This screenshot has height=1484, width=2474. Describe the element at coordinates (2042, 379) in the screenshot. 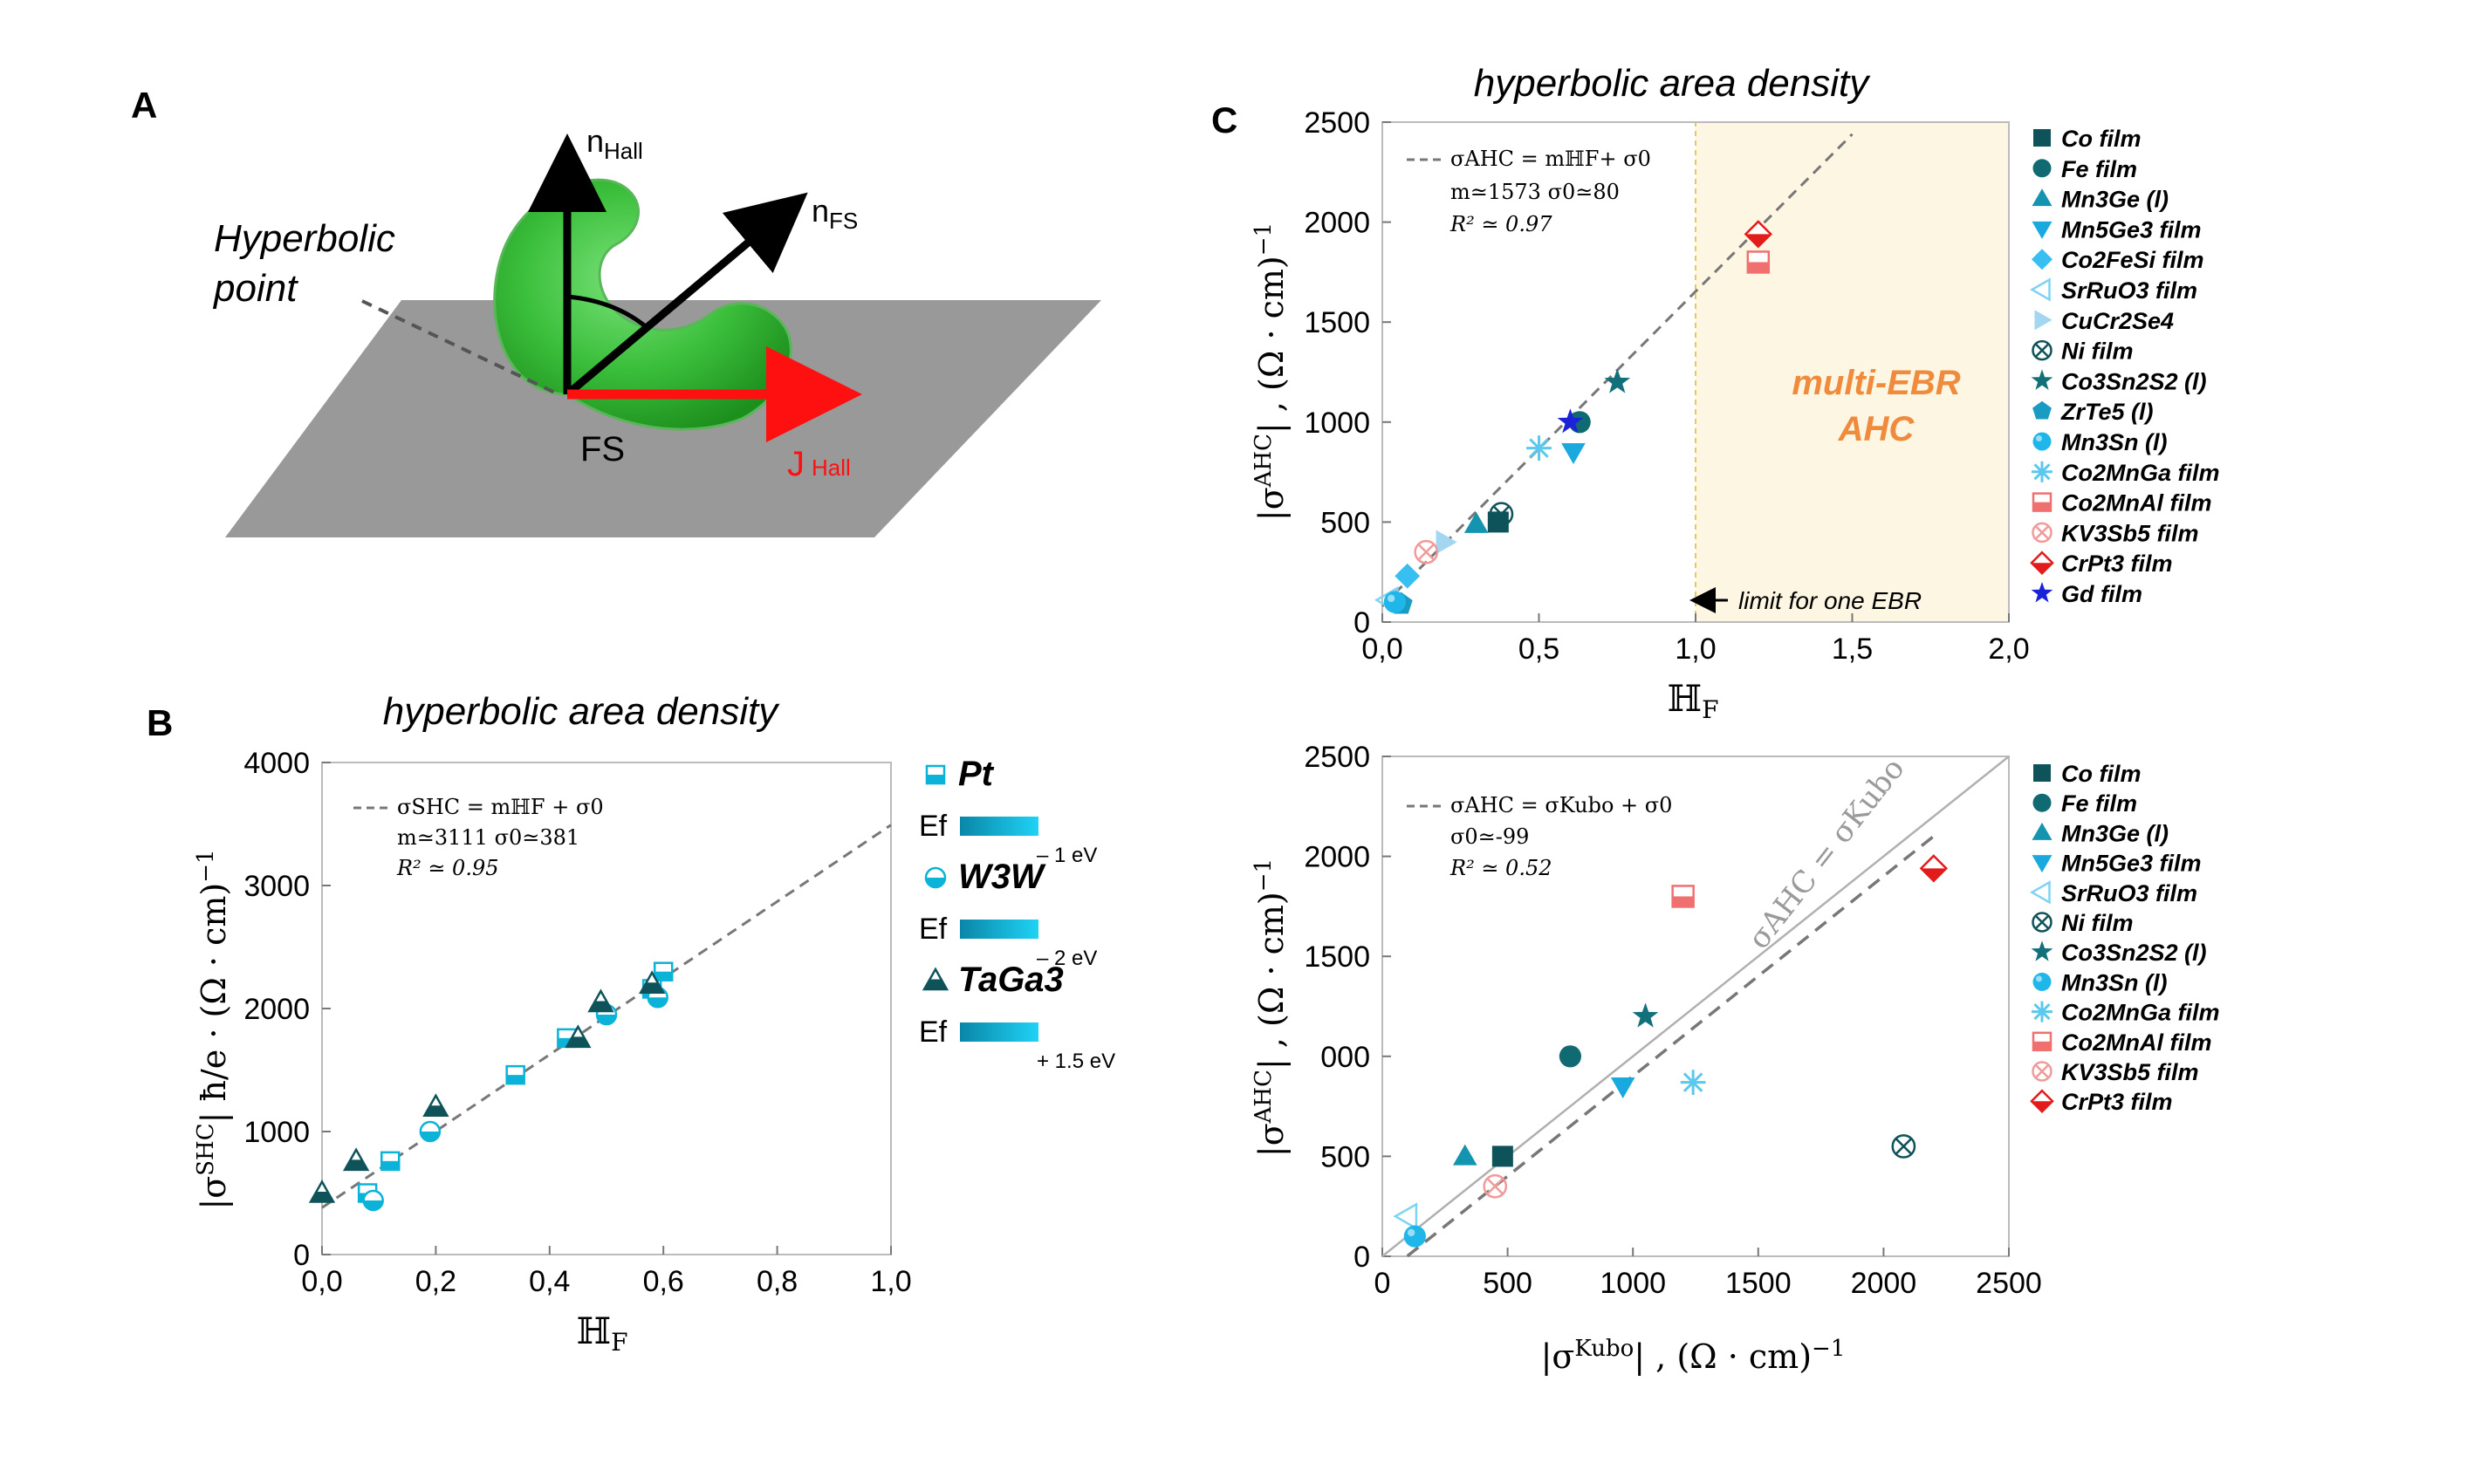

I see `legend-marker-co3sn2s2-l-` at that location.